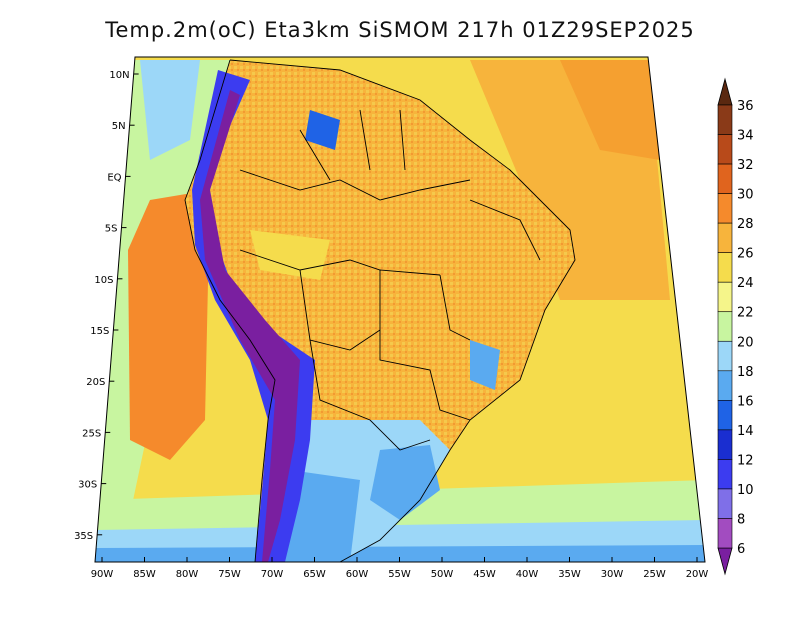  Describe the element at coordinates (119, 126) in the screenshot. I see `lat-tick-label: 5N` at that location.